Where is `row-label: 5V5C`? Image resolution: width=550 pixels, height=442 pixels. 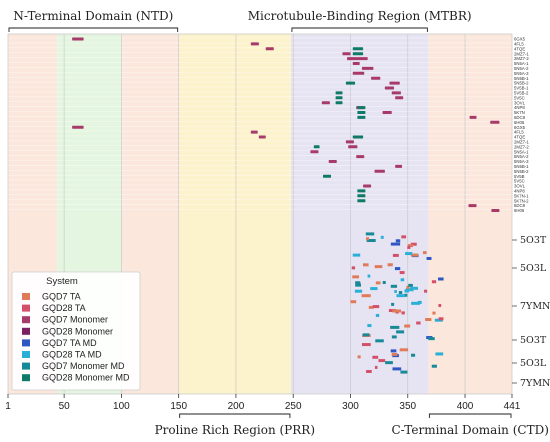 row-label: 5V5C is located at coordinates (519, 181).